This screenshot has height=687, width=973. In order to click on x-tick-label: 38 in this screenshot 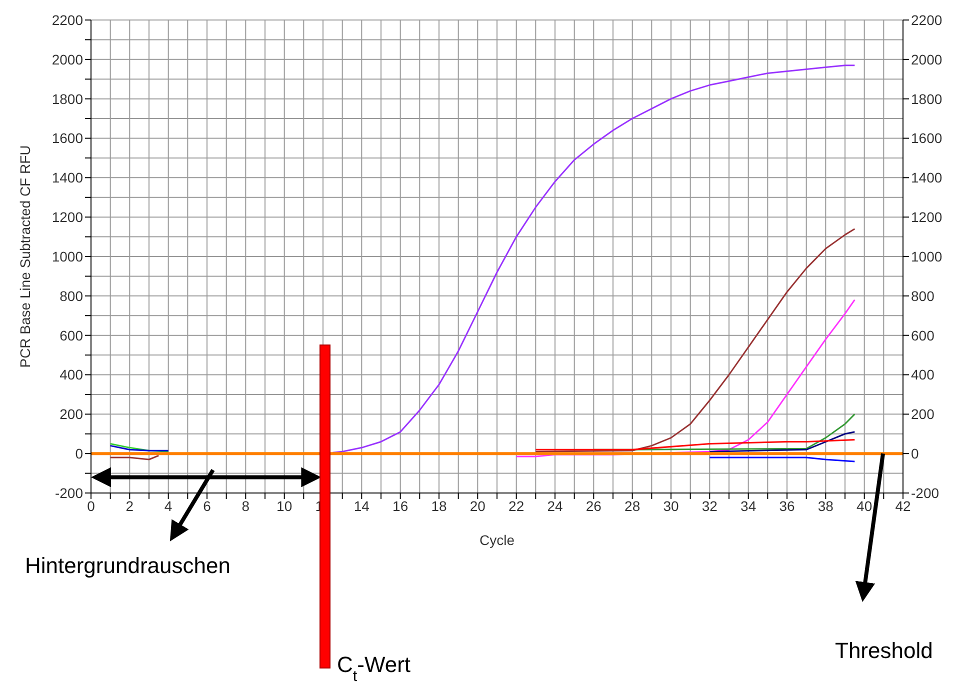, I will do `click(826, 506)`.